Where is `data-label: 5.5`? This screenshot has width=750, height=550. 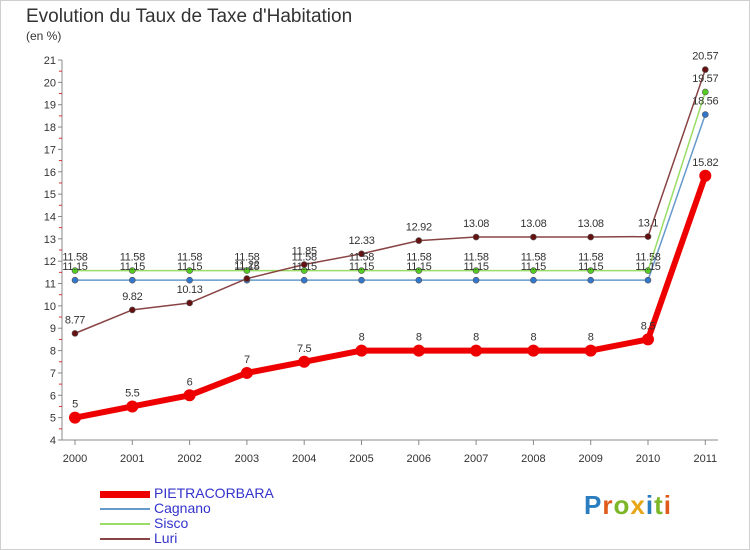
data-label: 5.5 is located at coordinates (132, 393).